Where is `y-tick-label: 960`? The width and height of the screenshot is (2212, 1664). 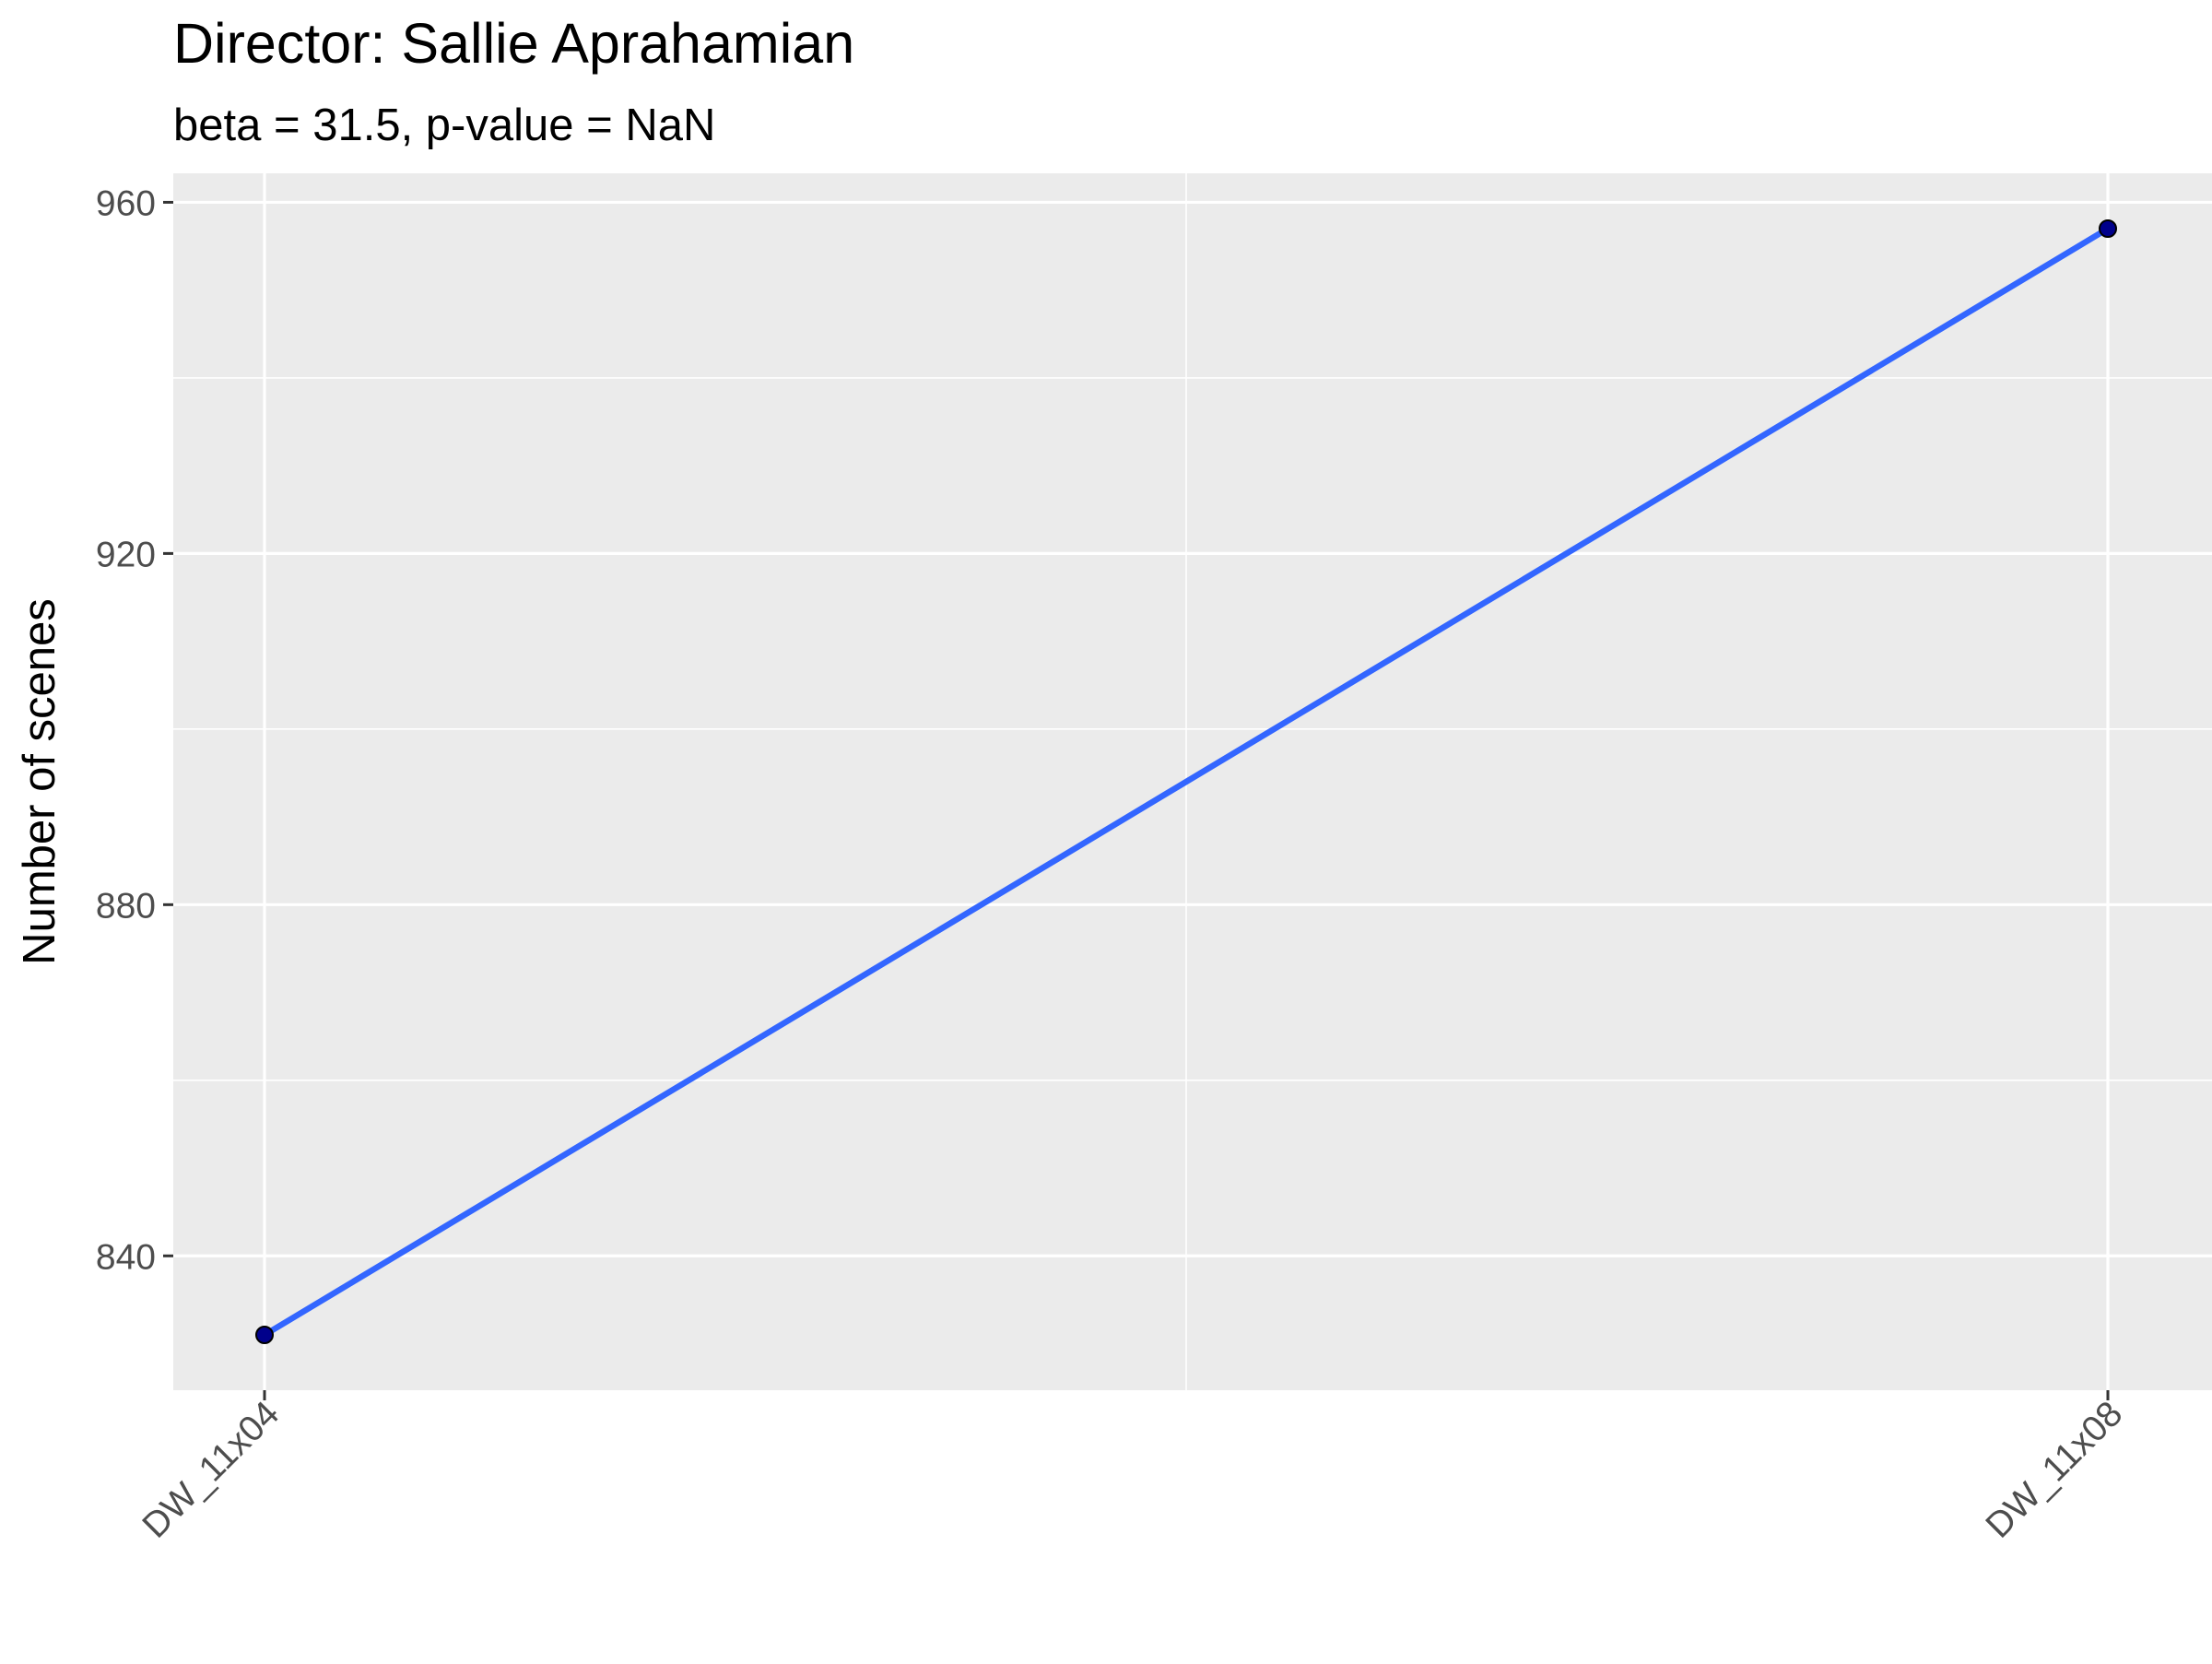 y-tick-label: 960 is located at coordinates (126, 203).